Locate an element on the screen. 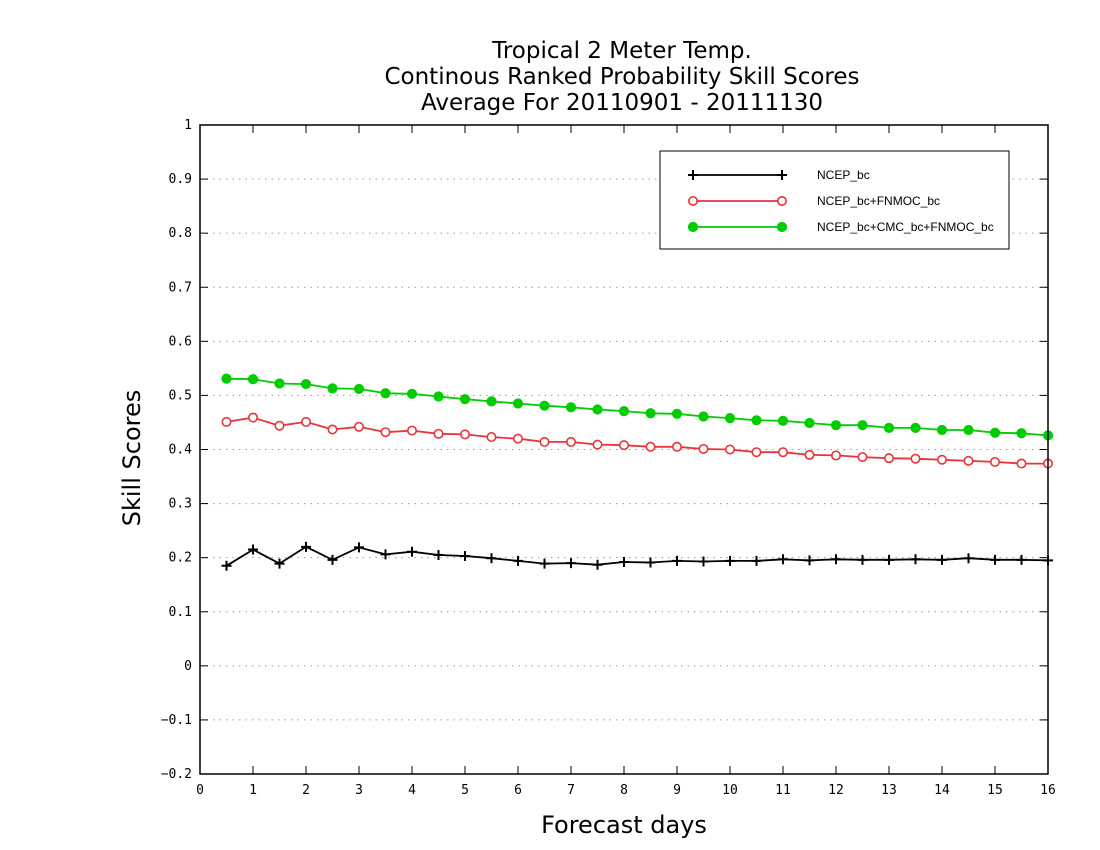 The height and width of the screenshot is (850, 1100). y-tick-label: 0.6 is located at coordinates (180, 341).